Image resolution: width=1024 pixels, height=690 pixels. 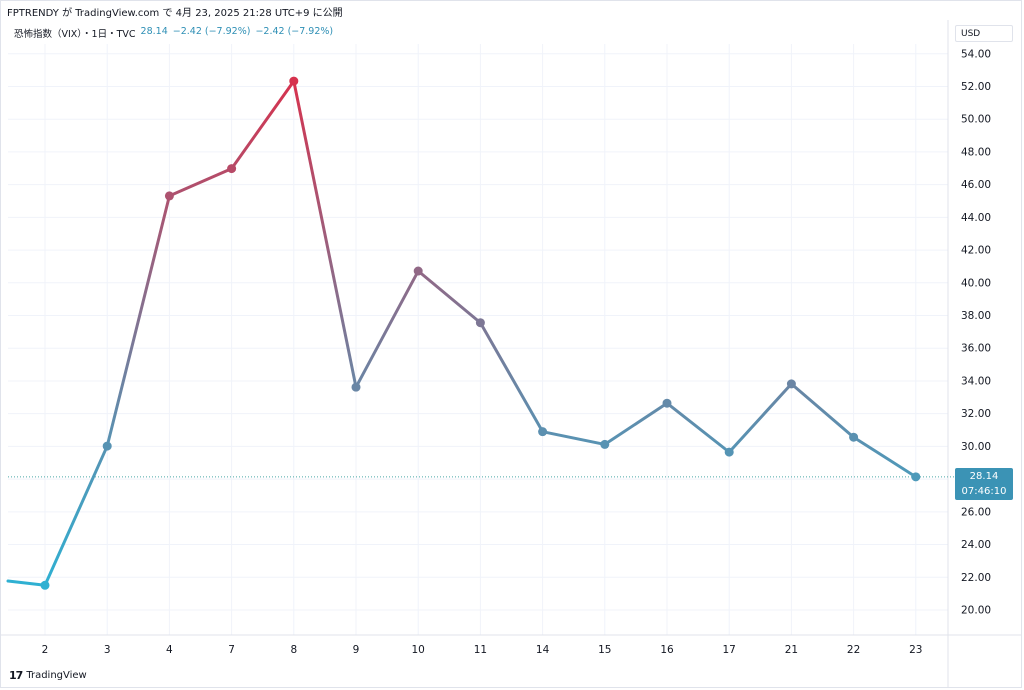 What do you see at coordinates (976, 218) in the screenshot?
I see `y-tick-label: 44.00` at bounding box center [976, 218].